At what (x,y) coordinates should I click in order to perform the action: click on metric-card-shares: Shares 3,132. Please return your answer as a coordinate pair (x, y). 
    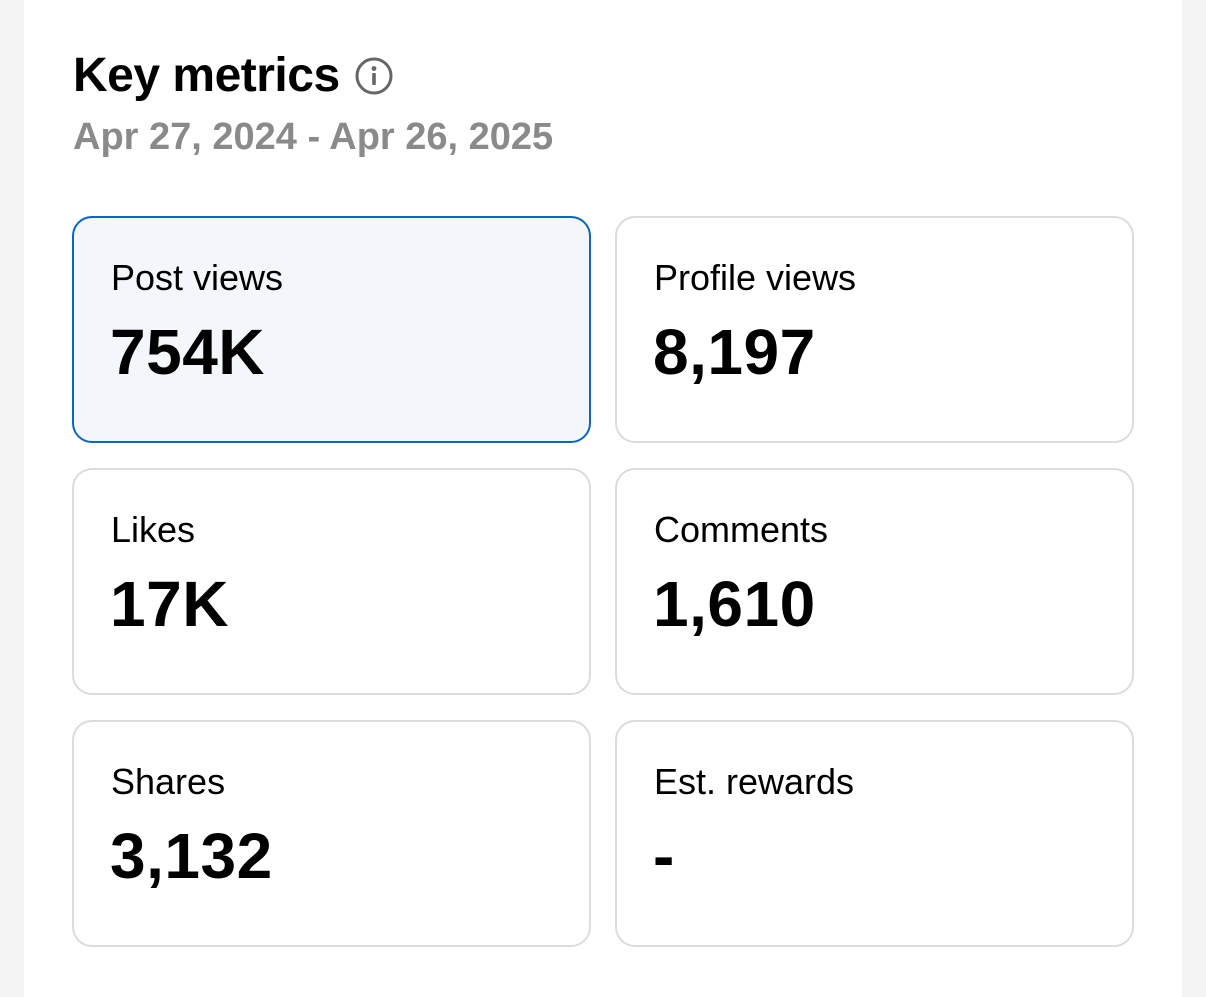
    Looking at the image, I should click on (331, 833).